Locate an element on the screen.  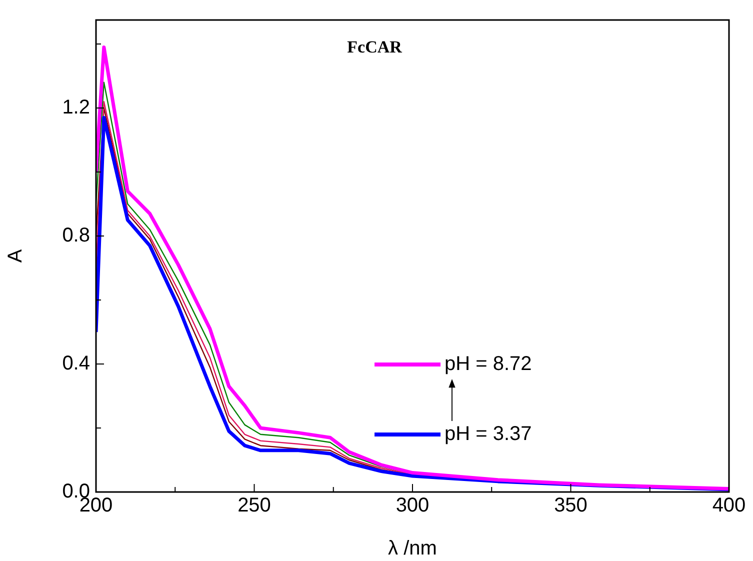
legend-label: pH = 3.37 is located at coordinates (488, 434).